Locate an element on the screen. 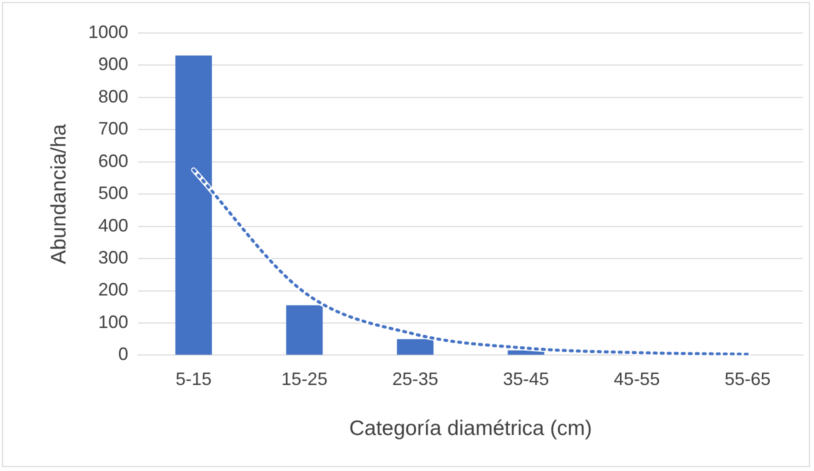 Image resolution: width=814 pixels, height=471 pixels. y-tick-label: 0 is located at coordinates (123, 354).